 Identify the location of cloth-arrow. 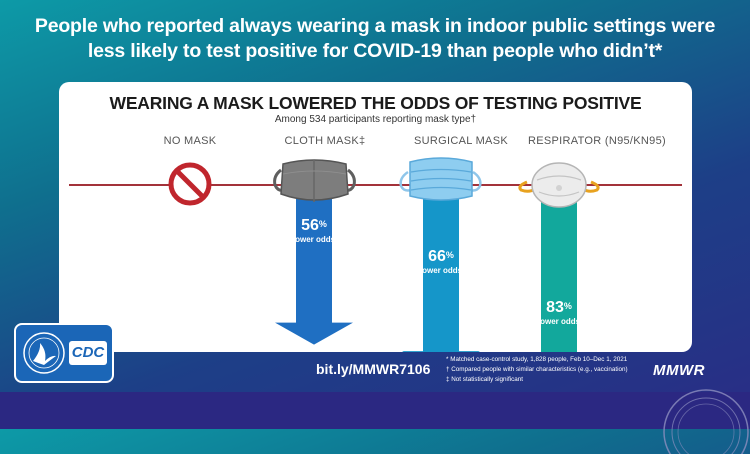
(314, 265).